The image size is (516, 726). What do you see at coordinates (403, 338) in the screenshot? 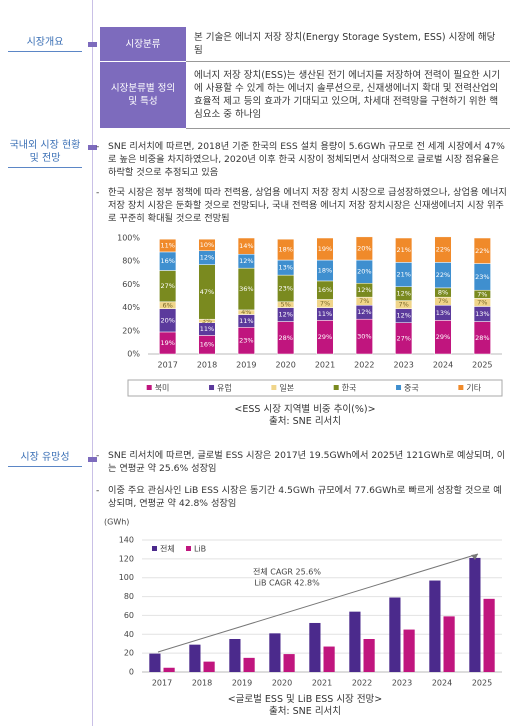
I see `data-label: 27%` at bounding box center [403, 338].